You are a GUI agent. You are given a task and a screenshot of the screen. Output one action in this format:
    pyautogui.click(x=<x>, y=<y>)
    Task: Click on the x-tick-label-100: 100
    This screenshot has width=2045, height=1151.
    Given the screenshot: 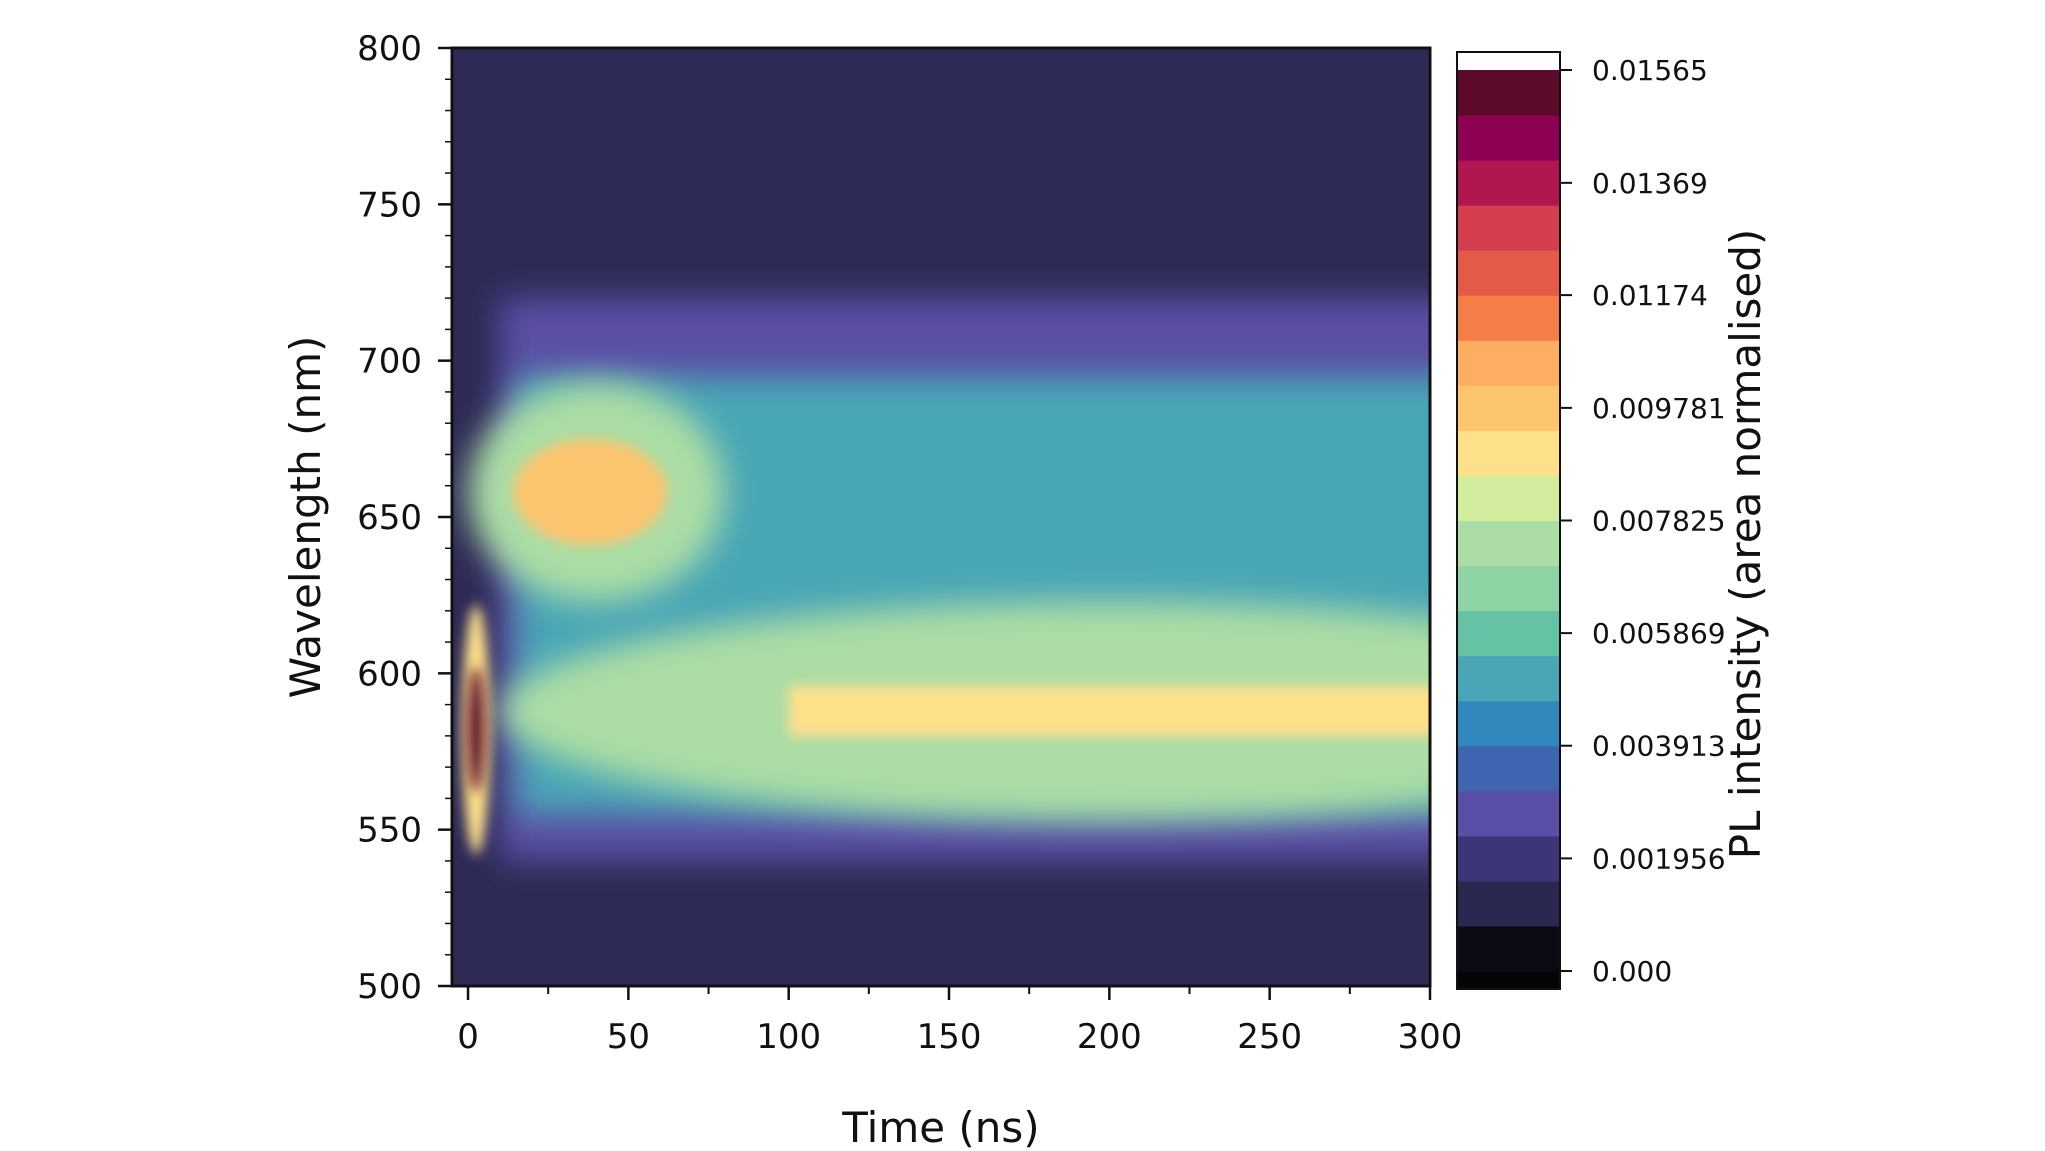 What is the action you would take?
    pyautogui.click(x=788, y=1037)
    